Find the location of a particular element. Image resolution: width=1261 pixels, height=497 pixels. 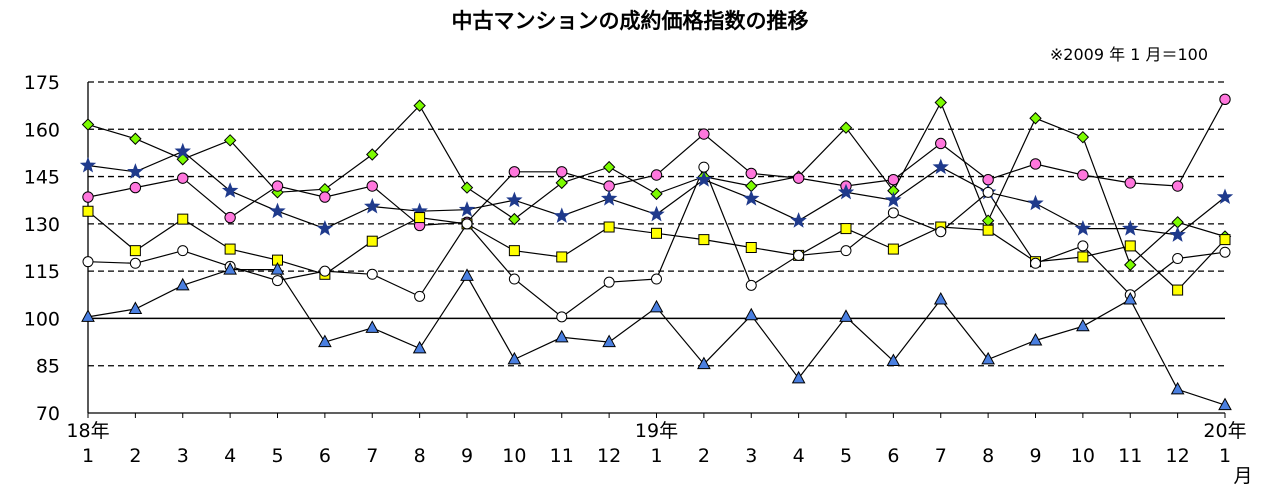

year-label: 19年 is located at coordinates (656, 431).